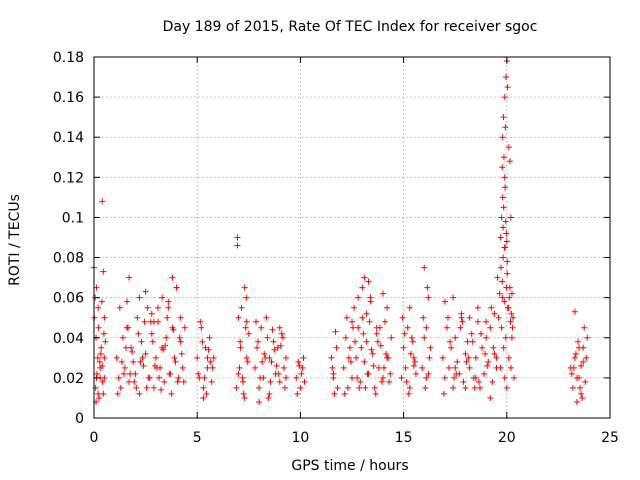 This screenshot has width=640, height=480. I want to click on y-tick-label: 0.04, so click(68, 339).